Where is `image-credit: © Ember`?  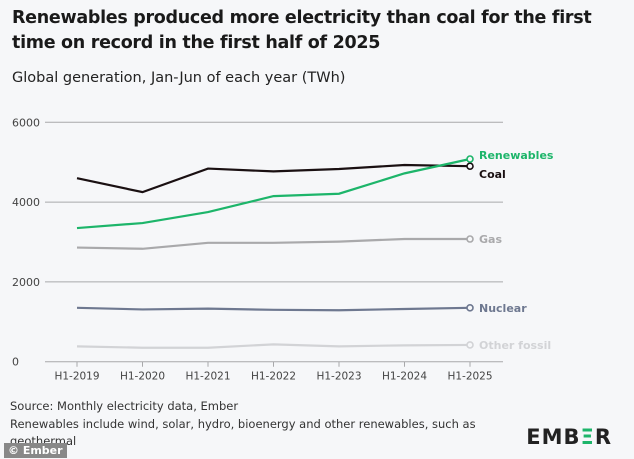
image-credit: © Ember is located at coordinates (35, 450).